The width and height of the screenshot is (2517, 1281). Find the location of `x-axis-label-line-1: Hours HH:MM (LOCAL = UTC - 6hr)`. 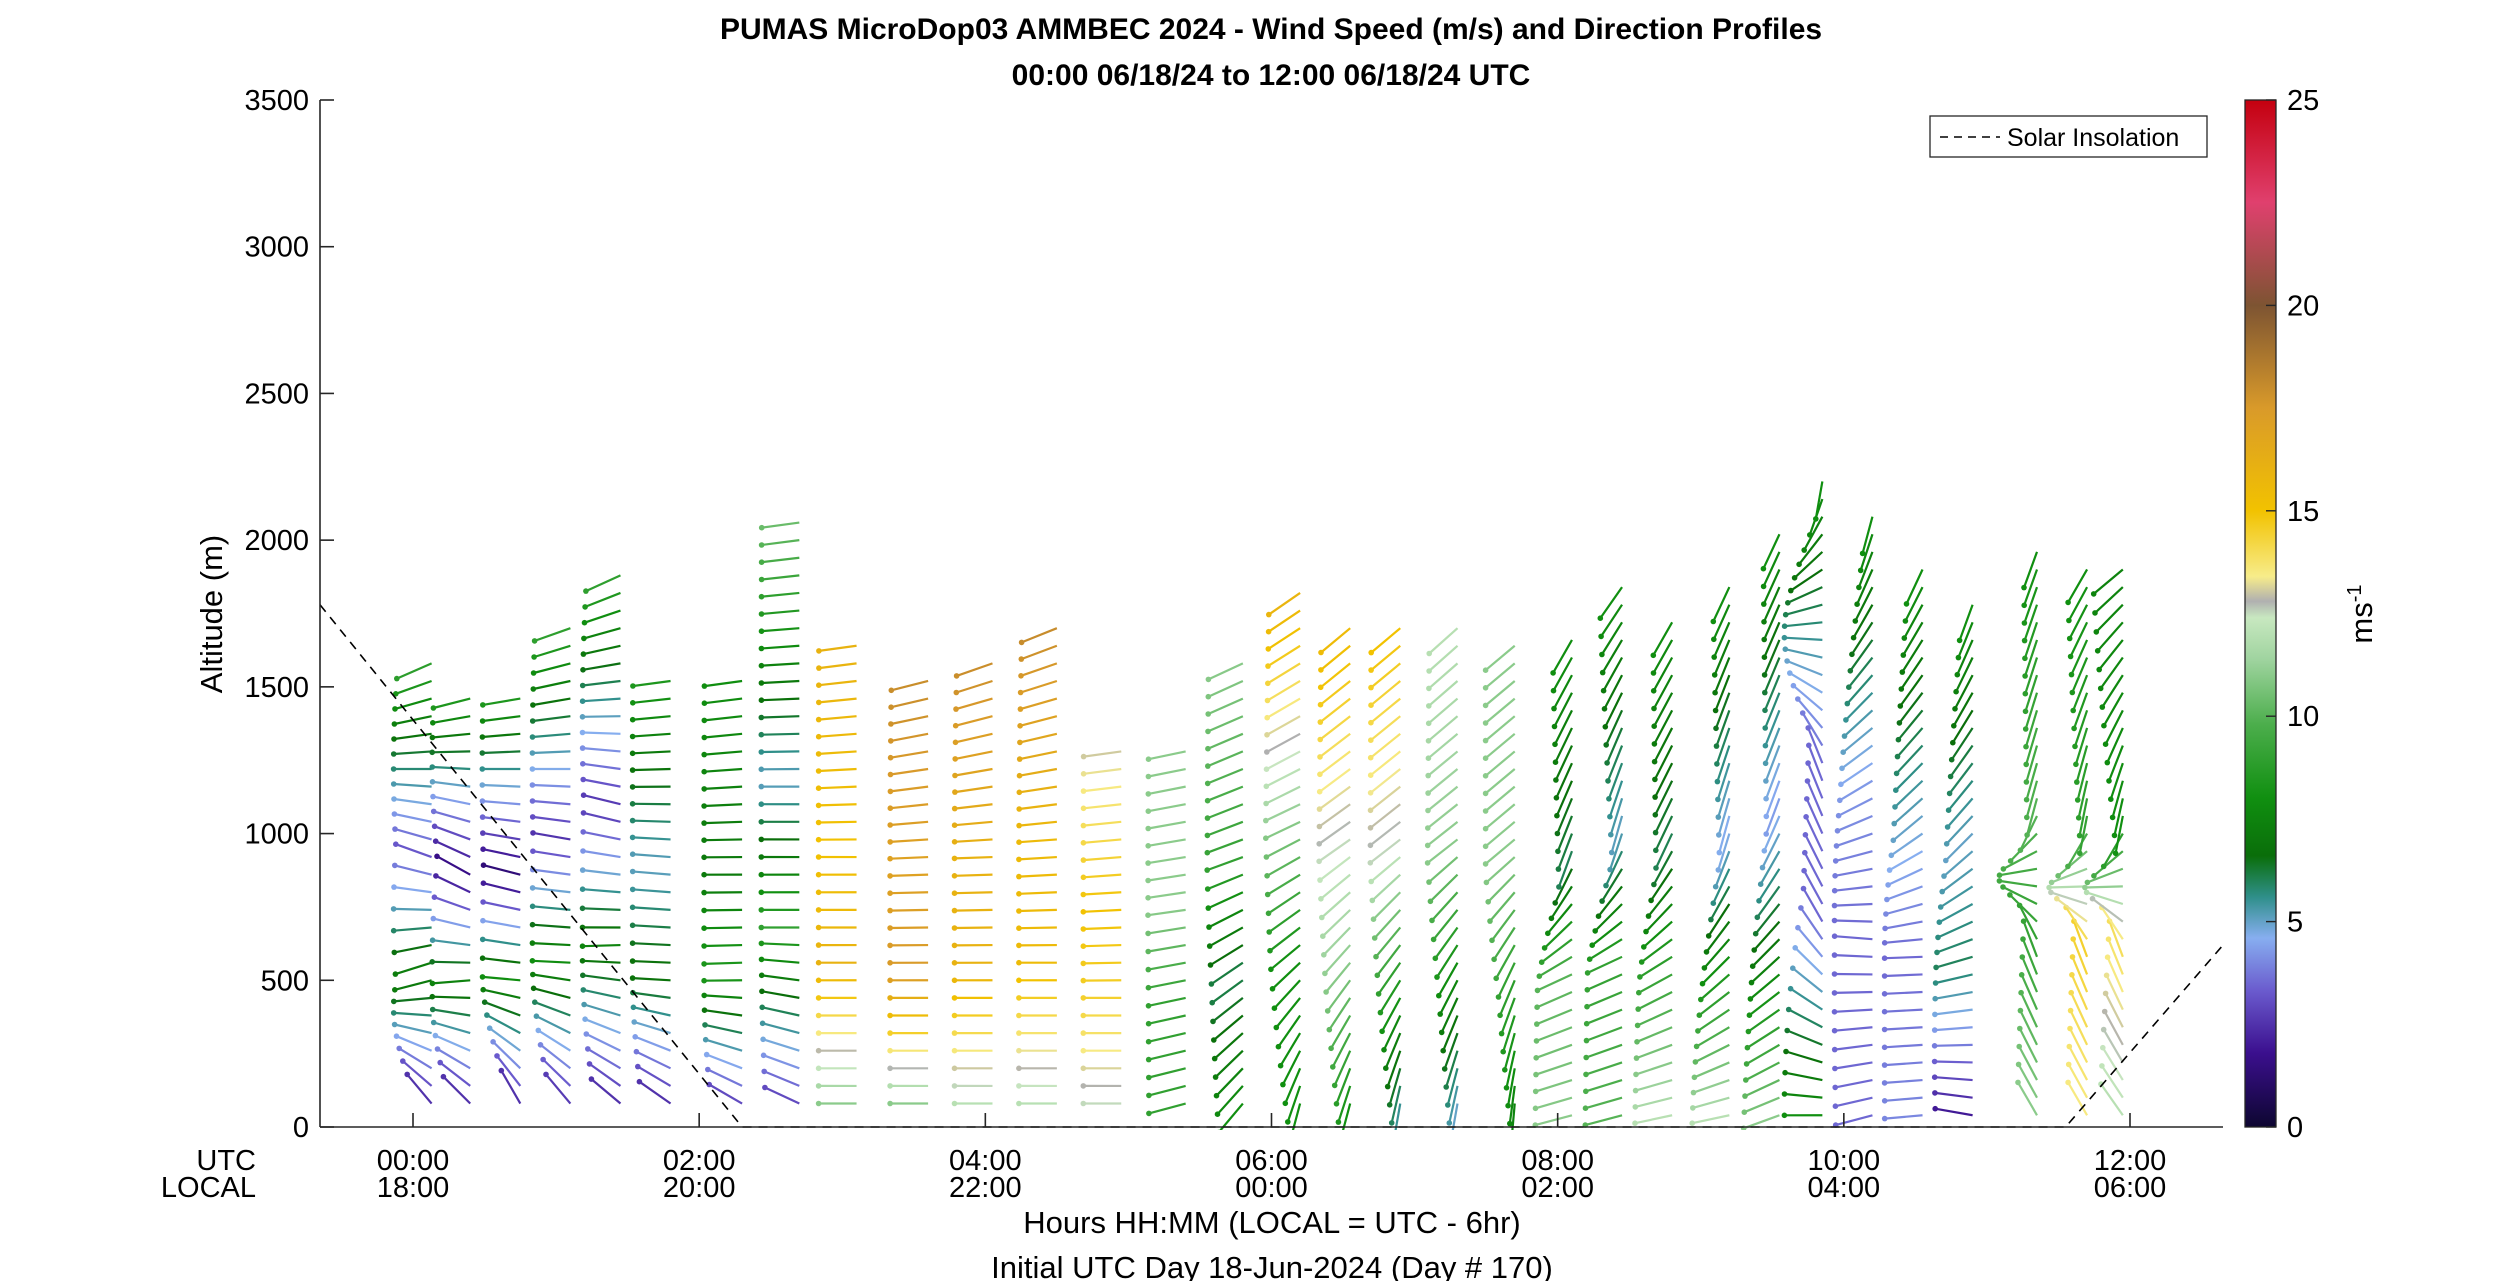

x-axis-label-line-1: Hours HH:MM (LOCAL = UTC - 6hr) is located at coordinates (1272, 1222).